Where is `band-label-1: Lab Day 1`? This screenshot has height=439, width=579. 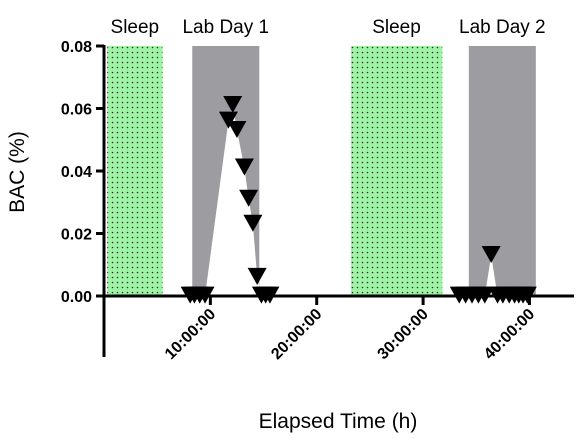 band-label-1: Lab Day 1 is located at coordinates (225, 27).